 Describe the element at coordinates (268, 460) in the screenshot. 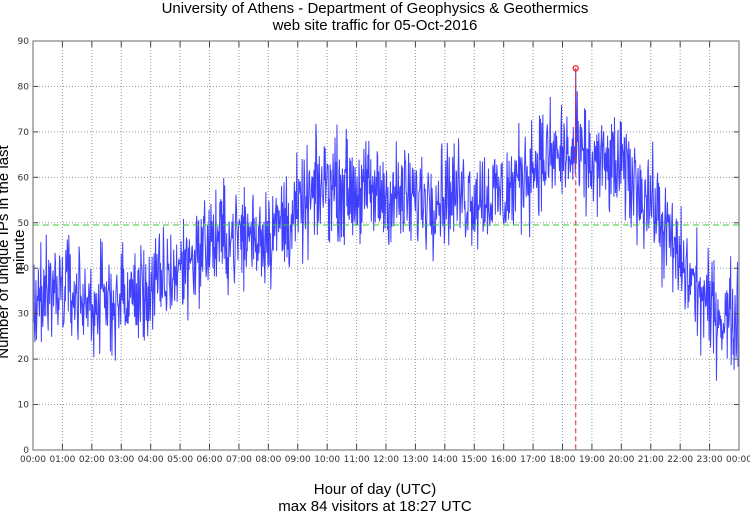

I see `x-tick-label: 08:00` at that location.